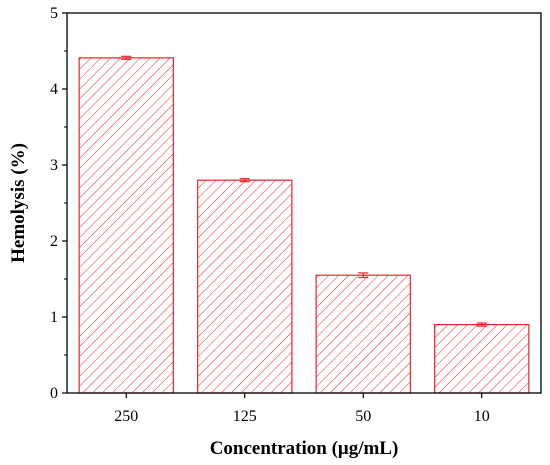  I want to click on y-axis-title: Hemolysis (%), so click(18, 203).